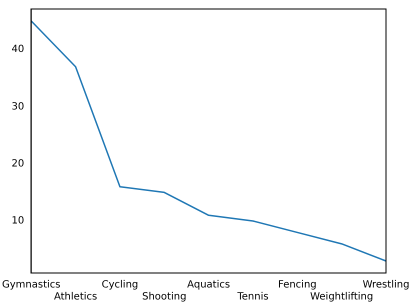  Describe the element at coordinates (386, 285) in the screenshot. I see `x-tick-label: Wrestling` at that location.